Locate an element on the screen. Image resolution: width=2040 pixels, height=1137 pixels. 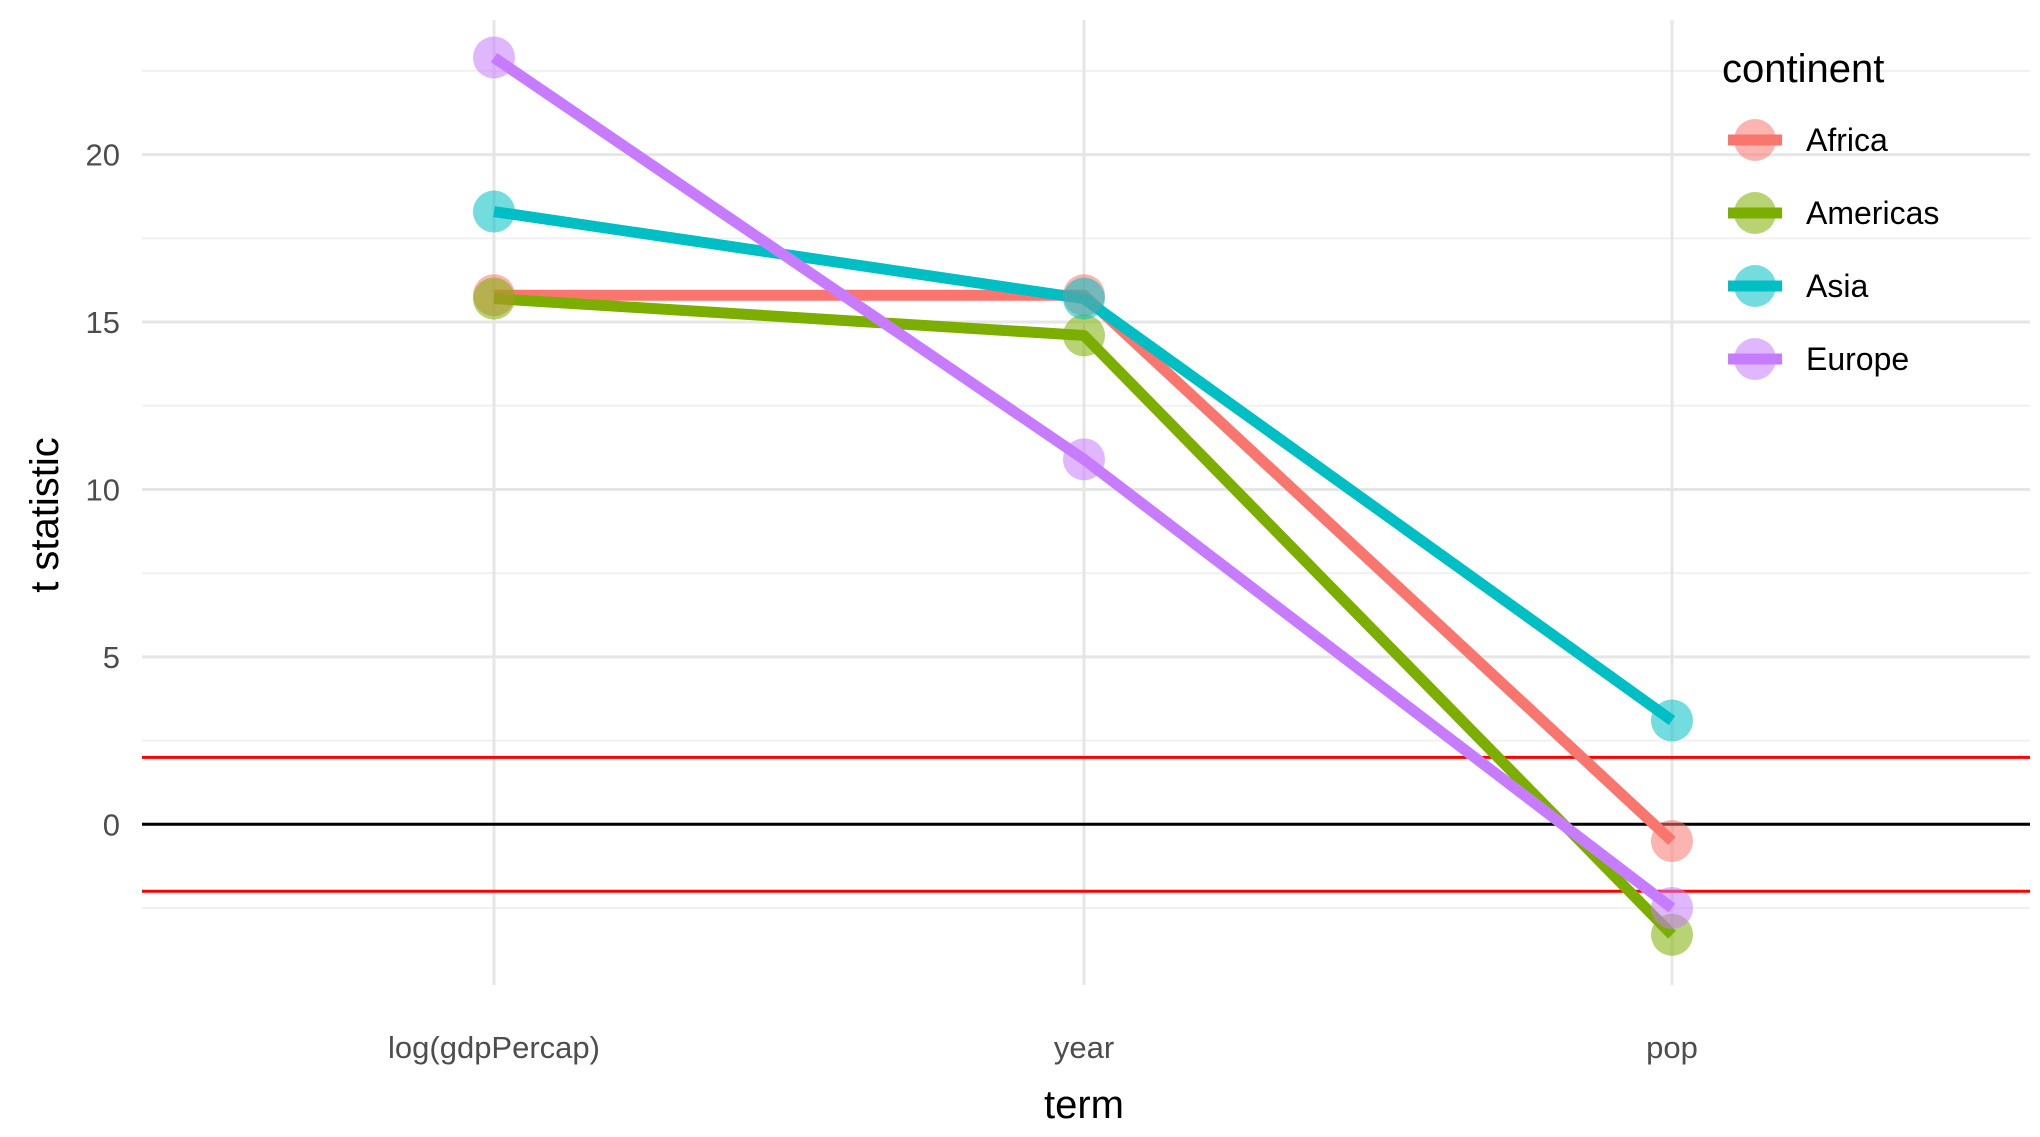
legend-label: Asia is located at coordinates (1837, 286).